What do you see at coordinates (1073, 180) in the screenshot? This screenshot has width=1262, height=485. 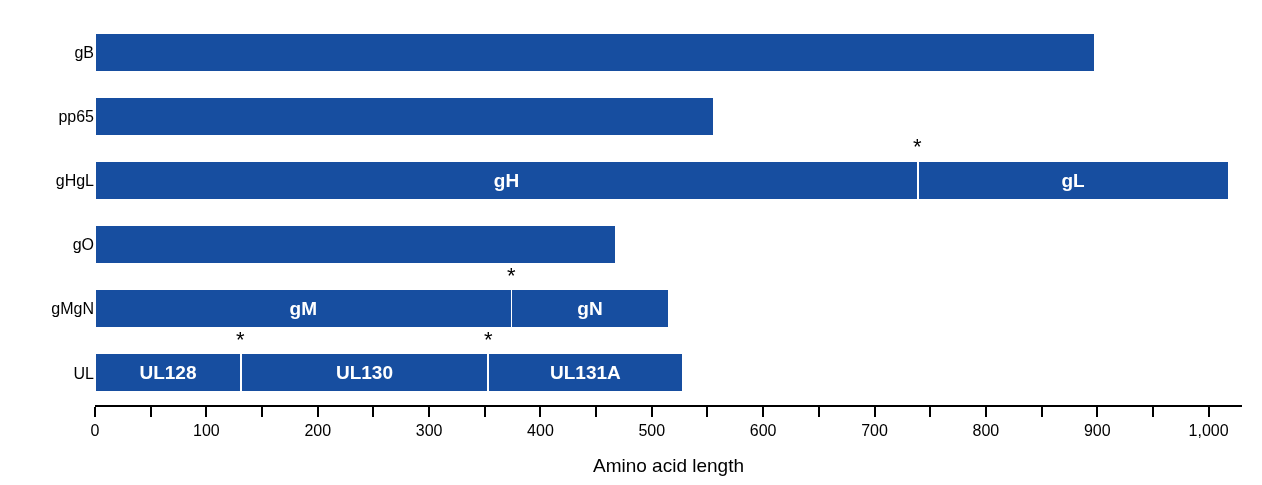 I see `data-label: gL` at bounding box center [1073, 180].